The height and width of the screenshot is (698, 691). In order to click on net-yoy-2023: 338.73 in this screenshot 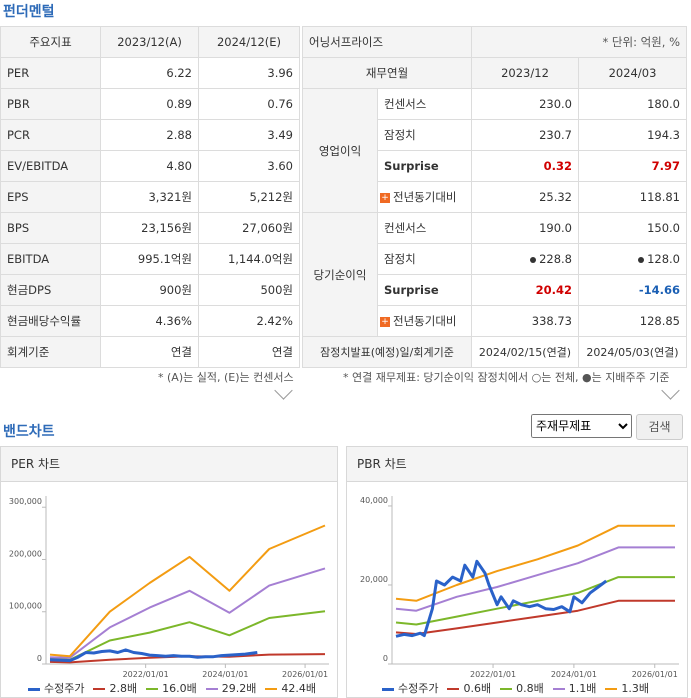, I will do `click(525, 321)`.